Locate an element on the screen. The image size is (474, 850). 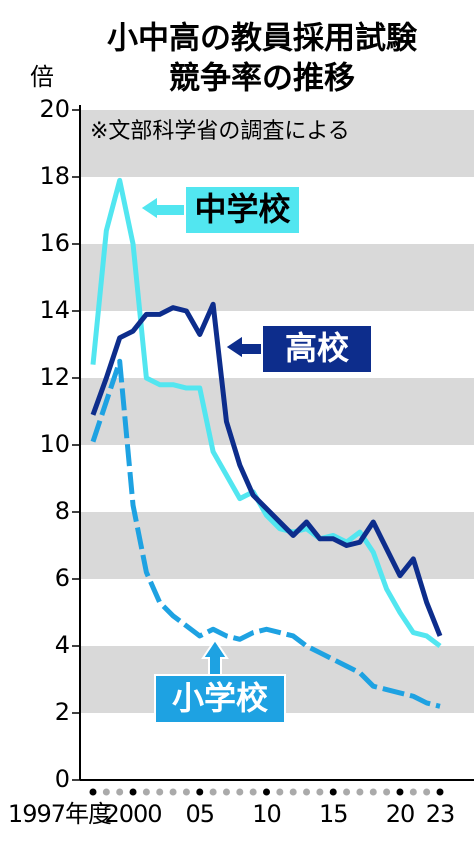
y-tick-label: 20 is located at coordinates (54, 109).